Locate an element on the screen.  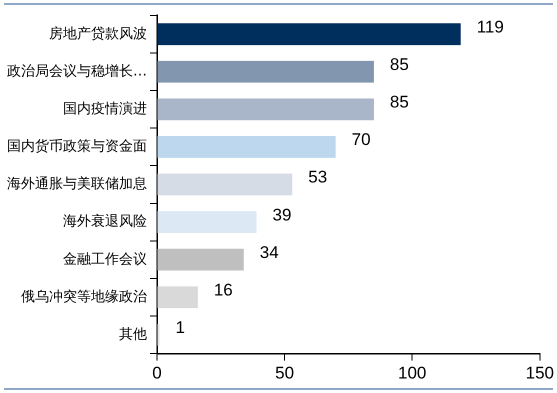
y-tick-label: 海外衰退风险 is located at coordinates (105, 222).